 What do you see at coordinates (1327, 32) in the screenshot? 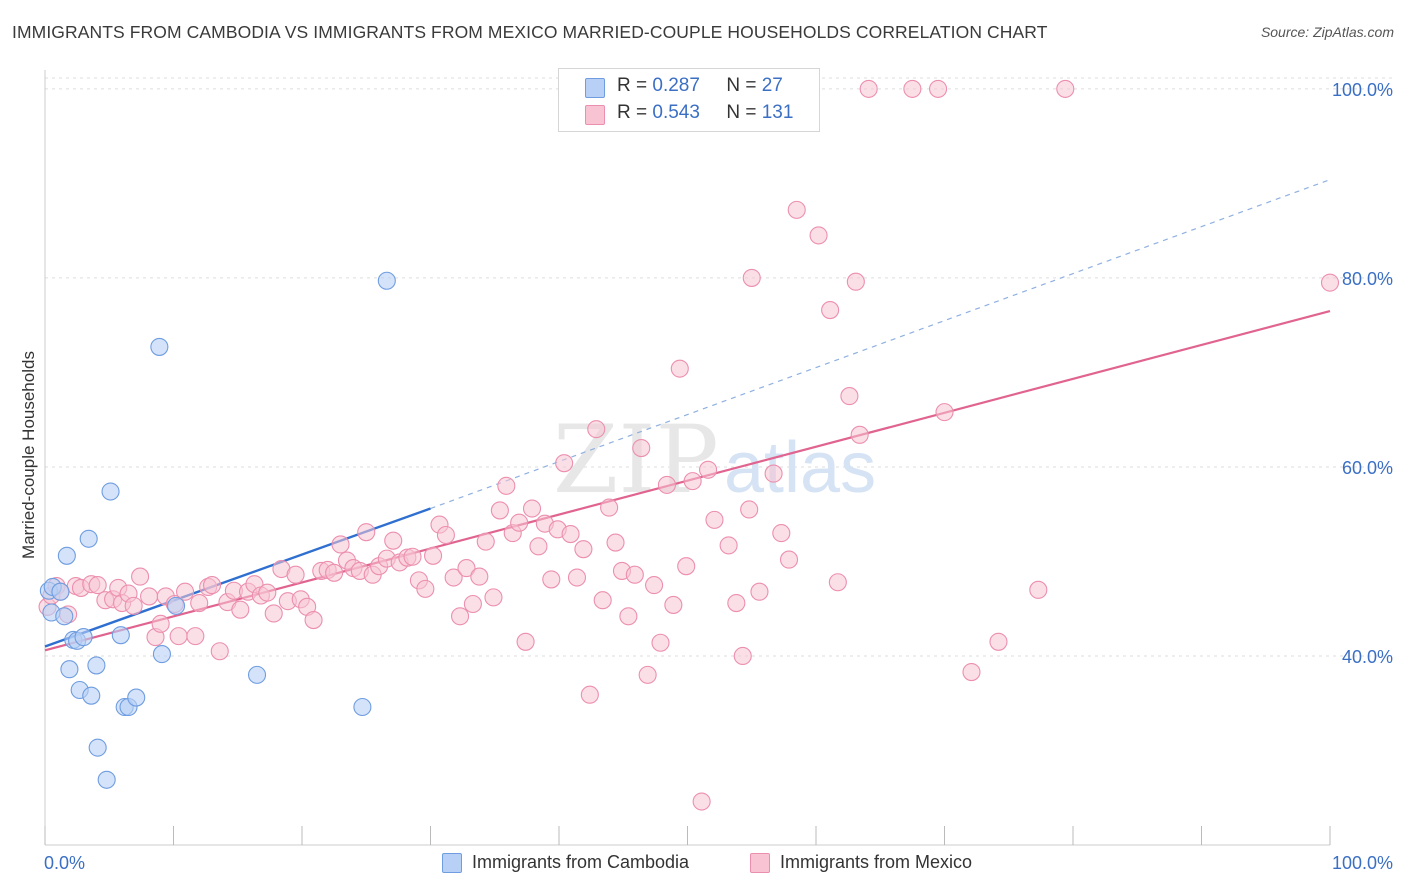
I see `source-label: Source: ZipAtlas.com` at bounding box center [1327, 32].